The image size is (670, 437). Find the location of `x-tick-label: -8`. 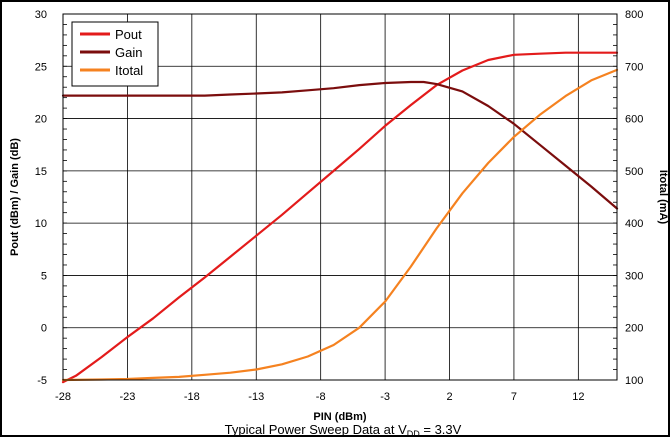

x-tick-label: -8 is located at coordinates (321, 397).